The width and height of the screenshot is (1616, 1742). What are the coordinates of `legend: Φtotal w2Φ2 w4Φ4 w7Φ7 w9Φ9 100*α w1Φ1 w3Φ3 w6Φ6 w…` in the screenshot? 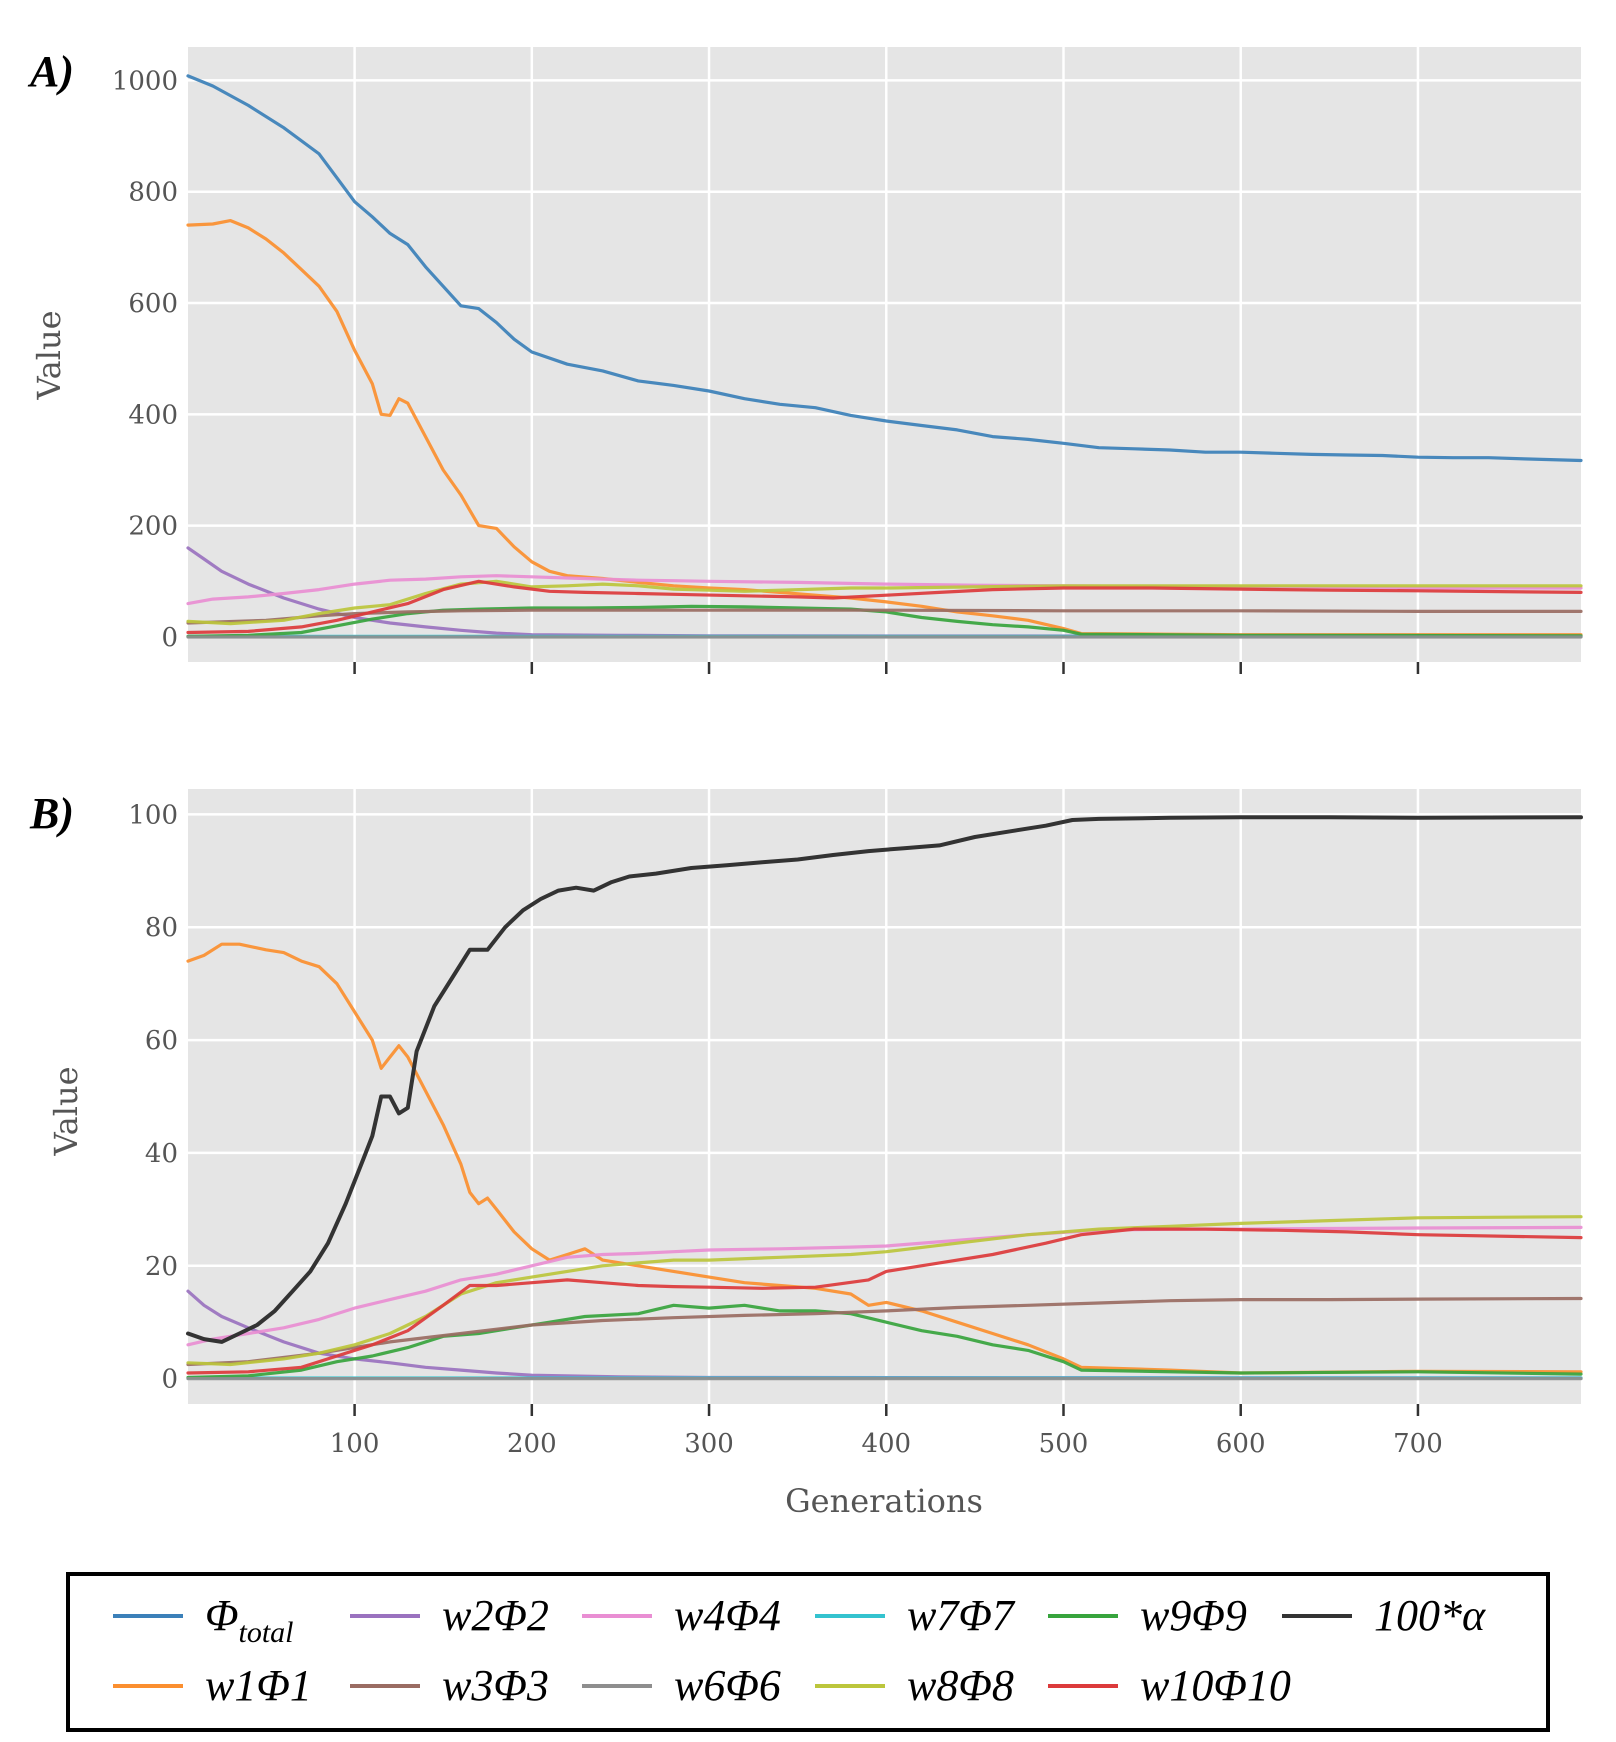 It's located at (808, 1652).